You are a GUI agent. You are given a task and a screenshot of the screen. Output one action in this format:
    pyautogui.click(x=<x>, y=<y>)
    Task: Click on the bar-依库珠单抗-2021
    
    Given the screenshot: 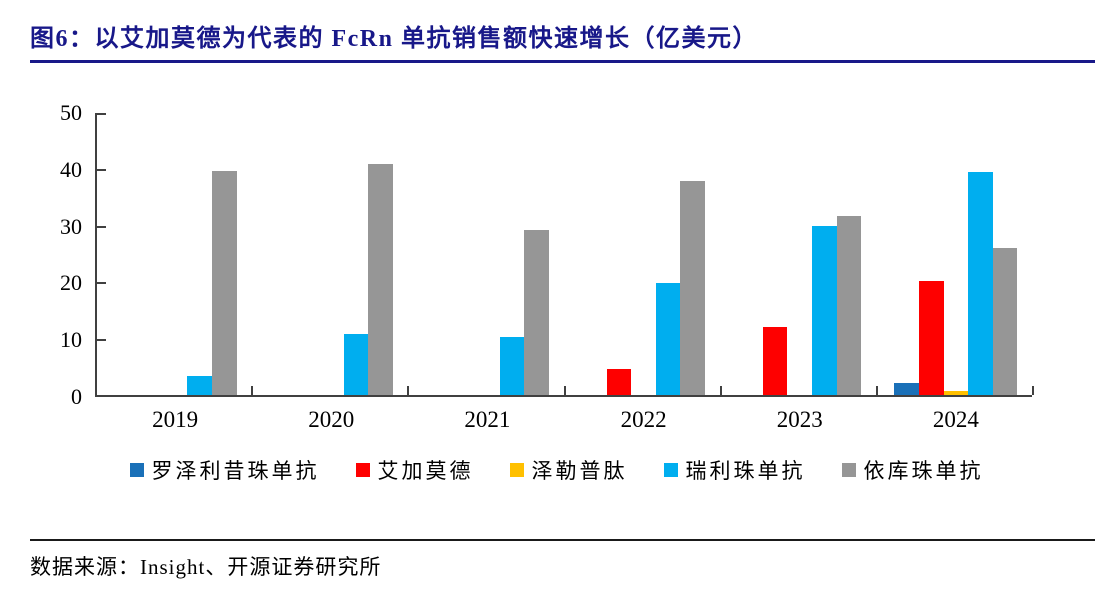 What is the action you would take?
    pyautogui.click(x=536, y=312)
    